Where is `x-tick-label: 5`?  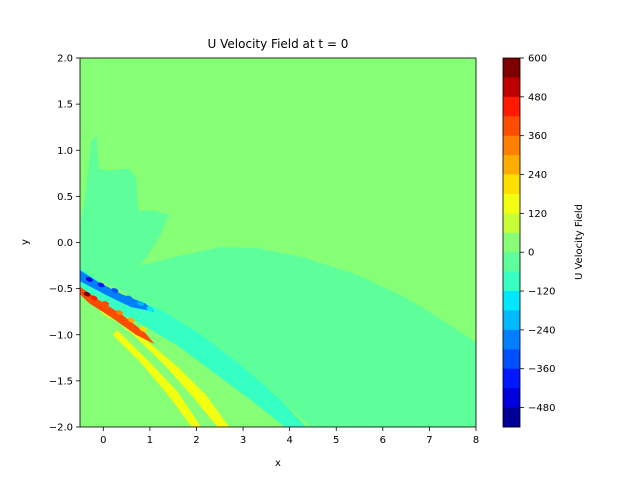 x-tick-label: 5 is located at coordinates (336, 440).